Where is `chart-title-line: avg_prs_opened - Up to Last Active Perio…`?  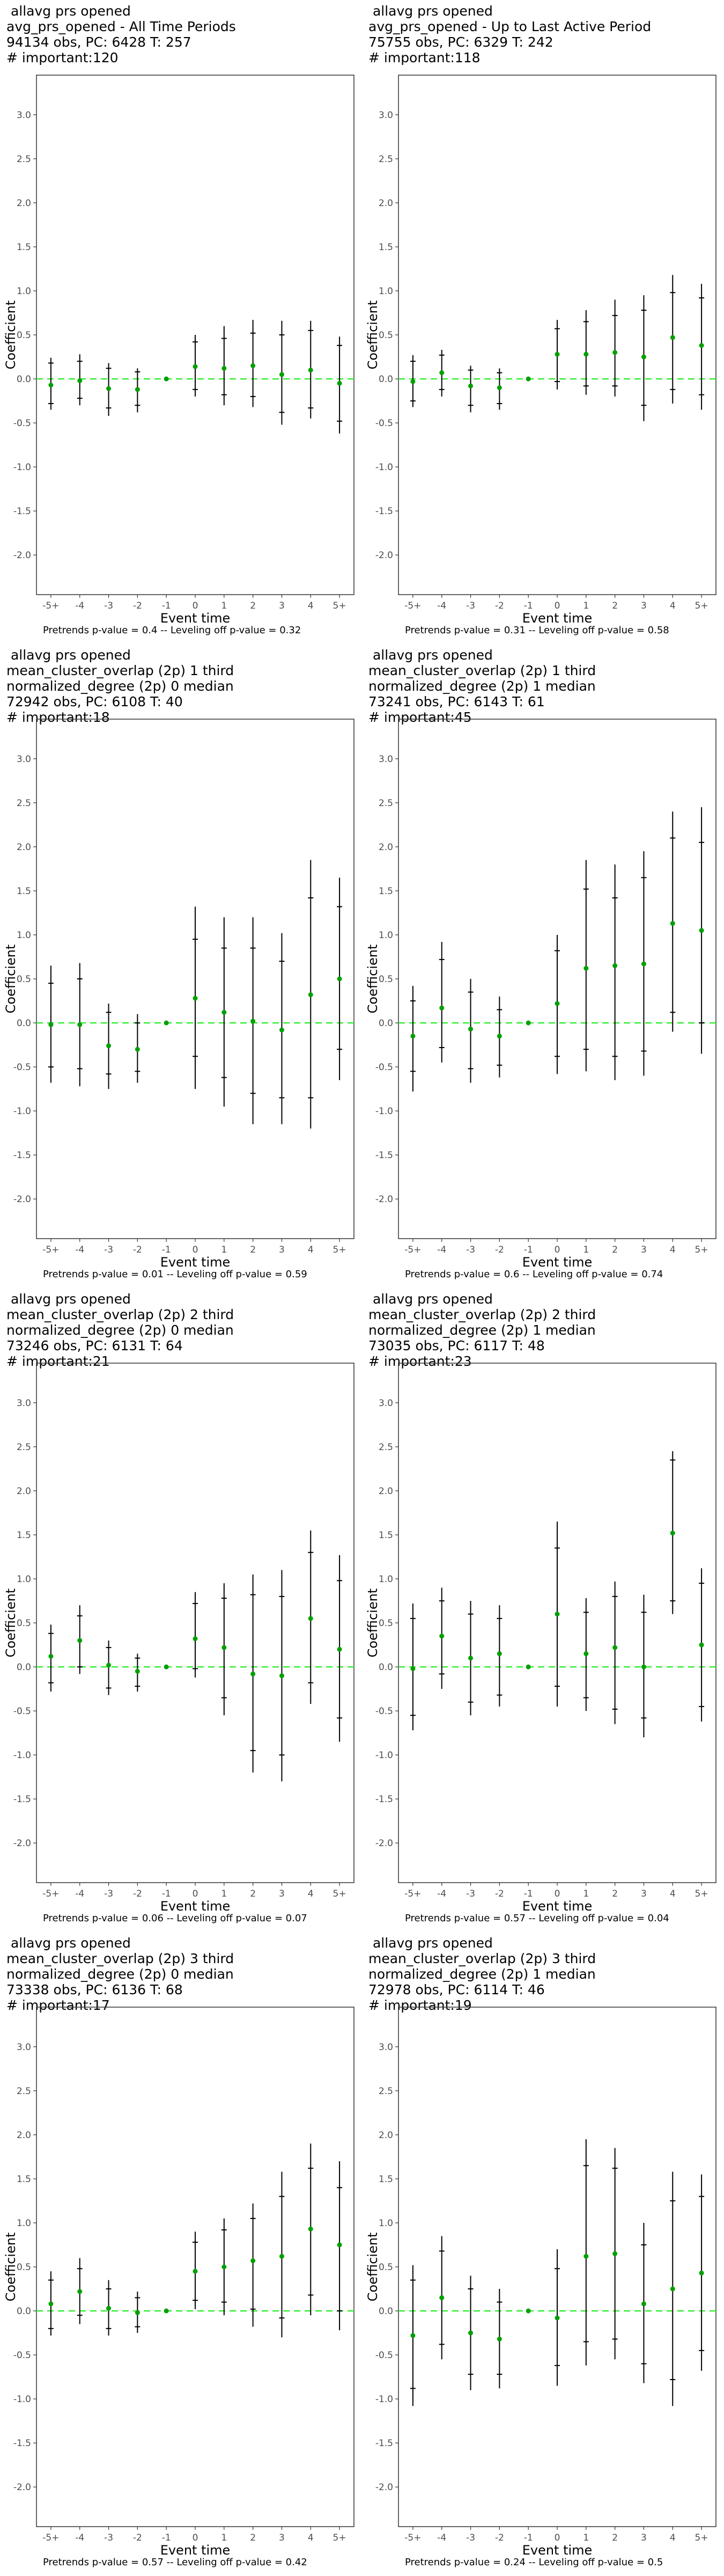 chart-title-line: avg_prs_opened - Up to Last Active Perio… is located at coordinates (510, 26).